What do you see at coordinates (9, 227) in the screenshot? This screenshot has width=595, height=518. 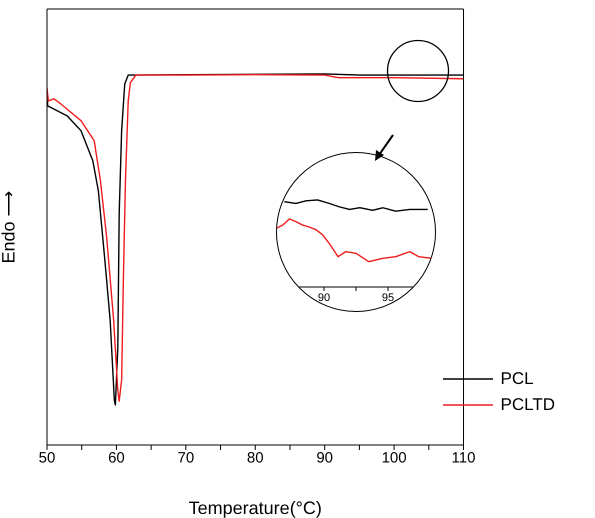 I see `y-axis-title: Endo ⟶` at bounding box center [9, 227].